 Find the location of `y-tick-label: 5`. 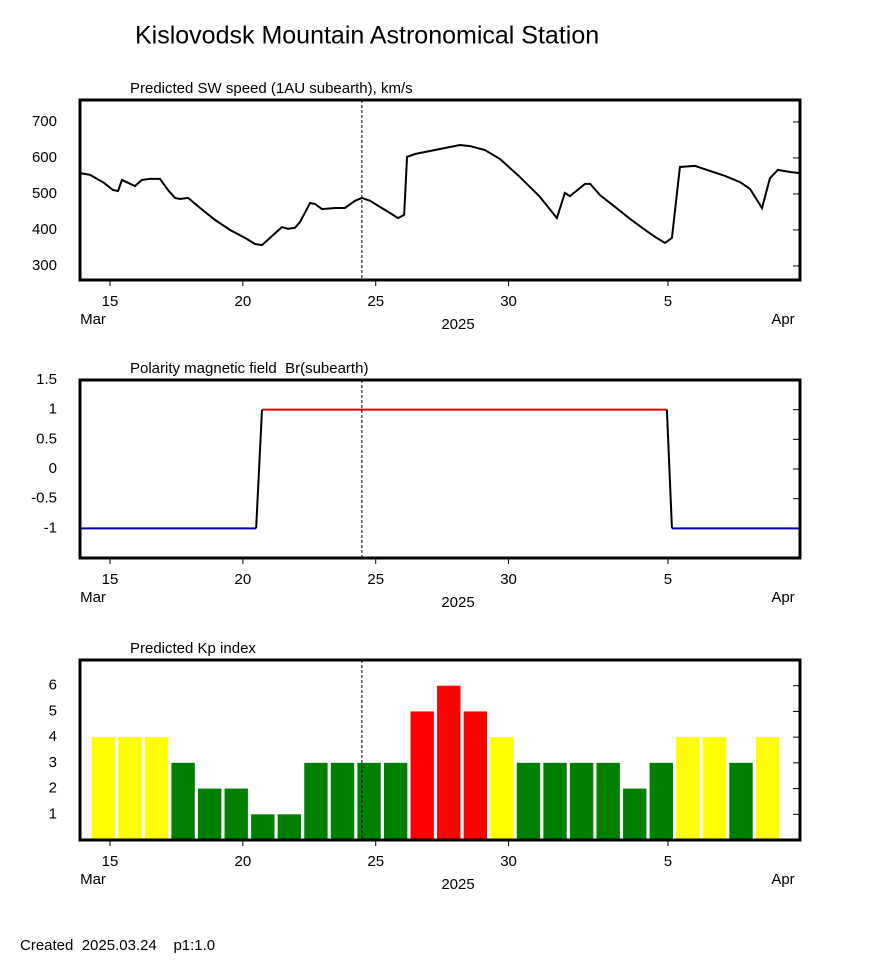

y-tick-label: 5 is located at coordinates (53, 710).